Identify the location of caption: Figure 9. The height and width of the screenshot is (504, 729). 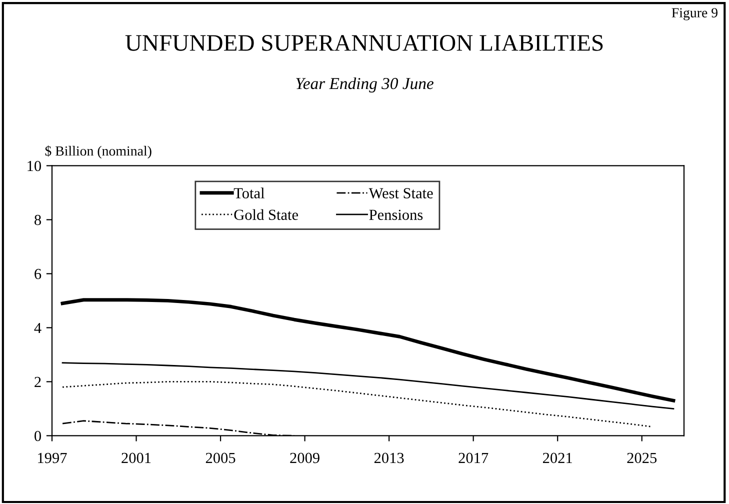
(695, 14).